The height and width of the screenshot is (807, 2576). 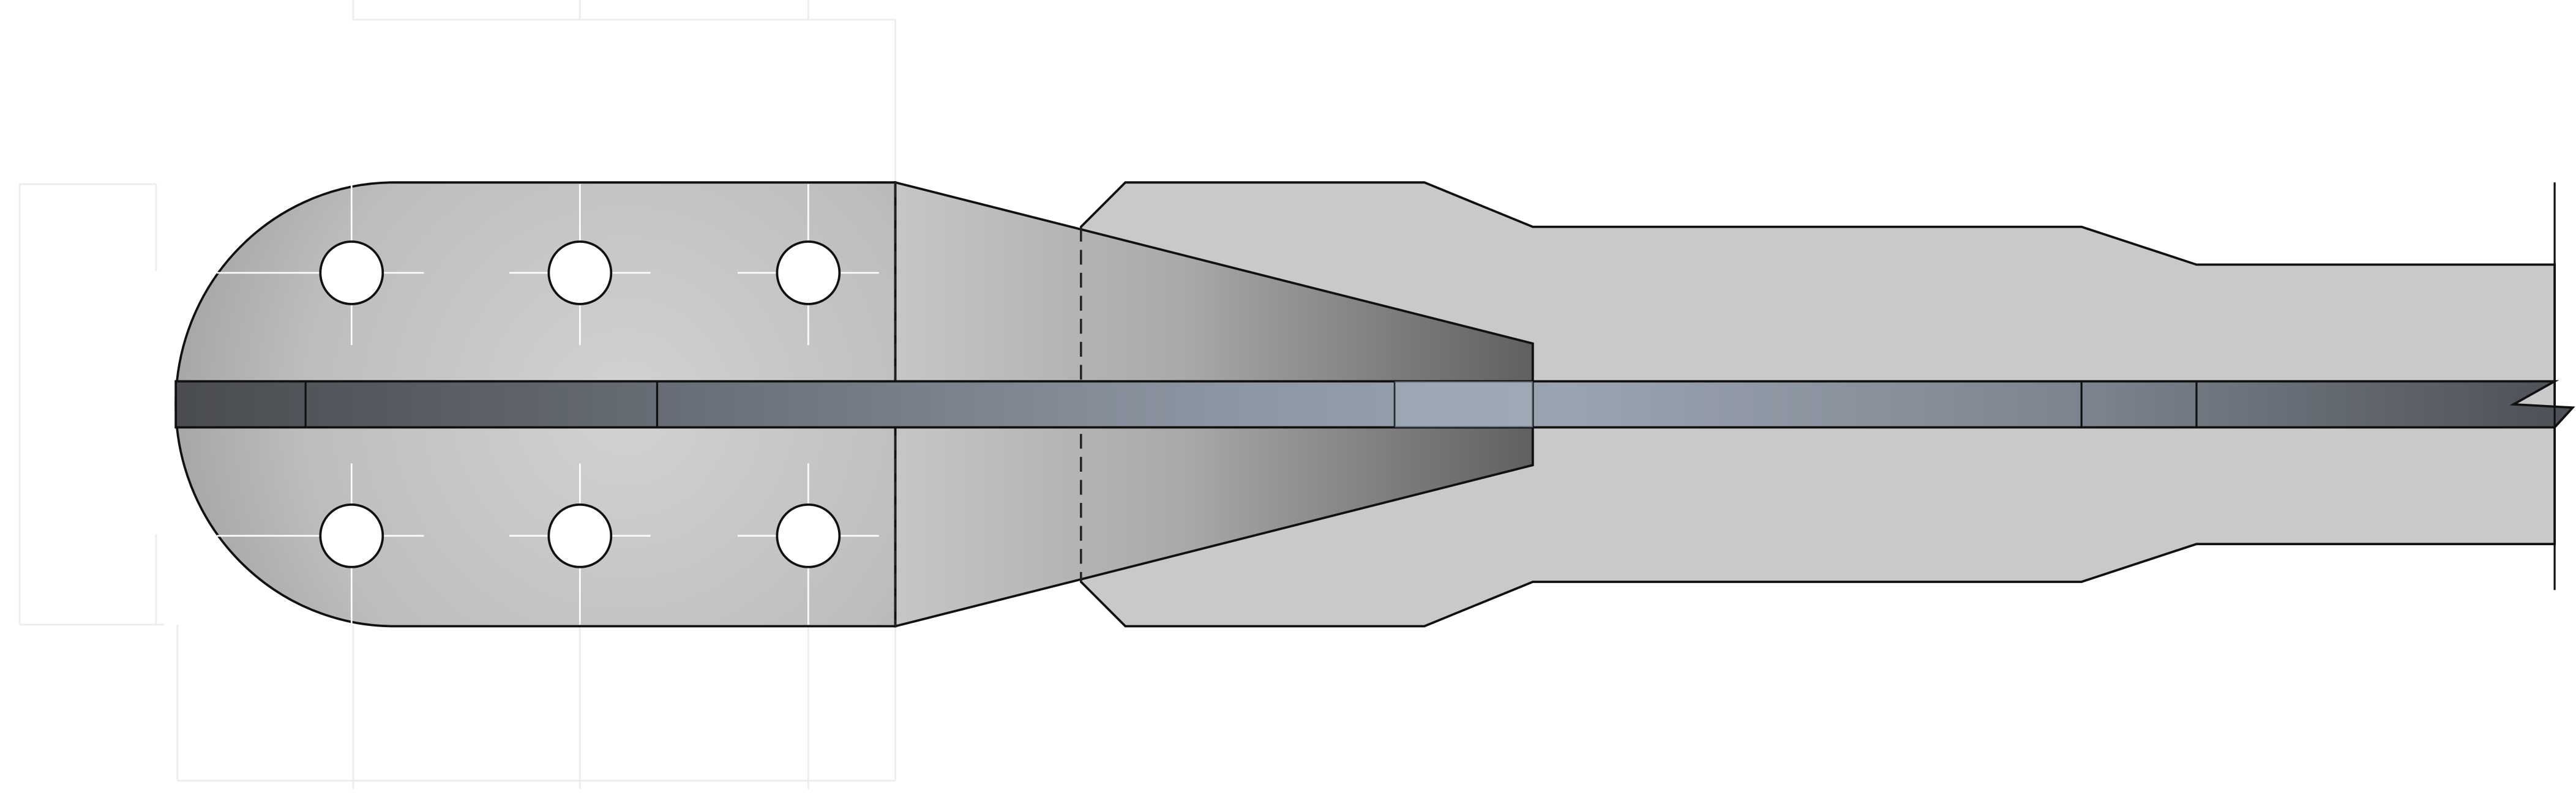 I want to click on central-strip, so click(x=1374, y=404).